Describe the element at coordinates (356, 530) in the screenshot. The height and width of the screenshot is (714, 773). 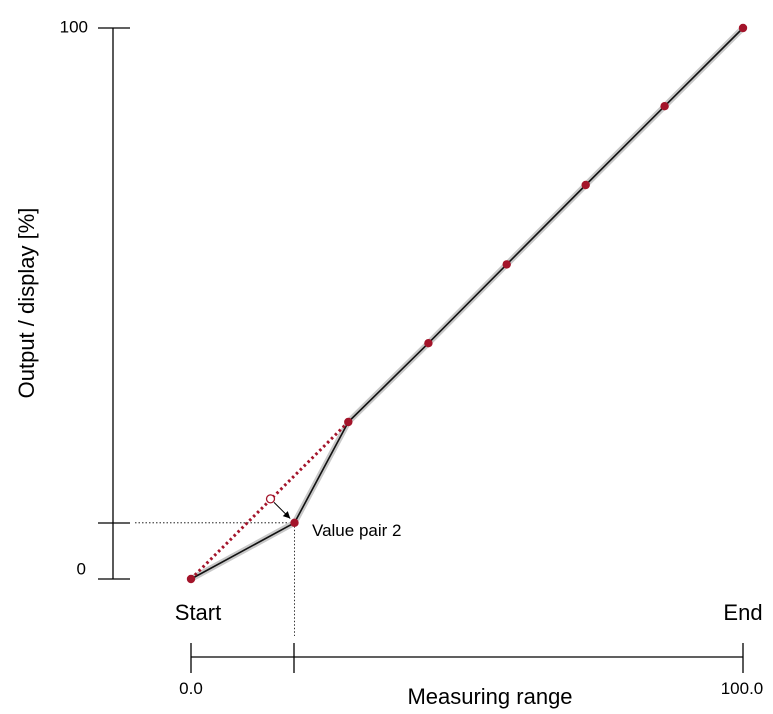
I see `value-pair-2-label: Value pair 2` at that location.